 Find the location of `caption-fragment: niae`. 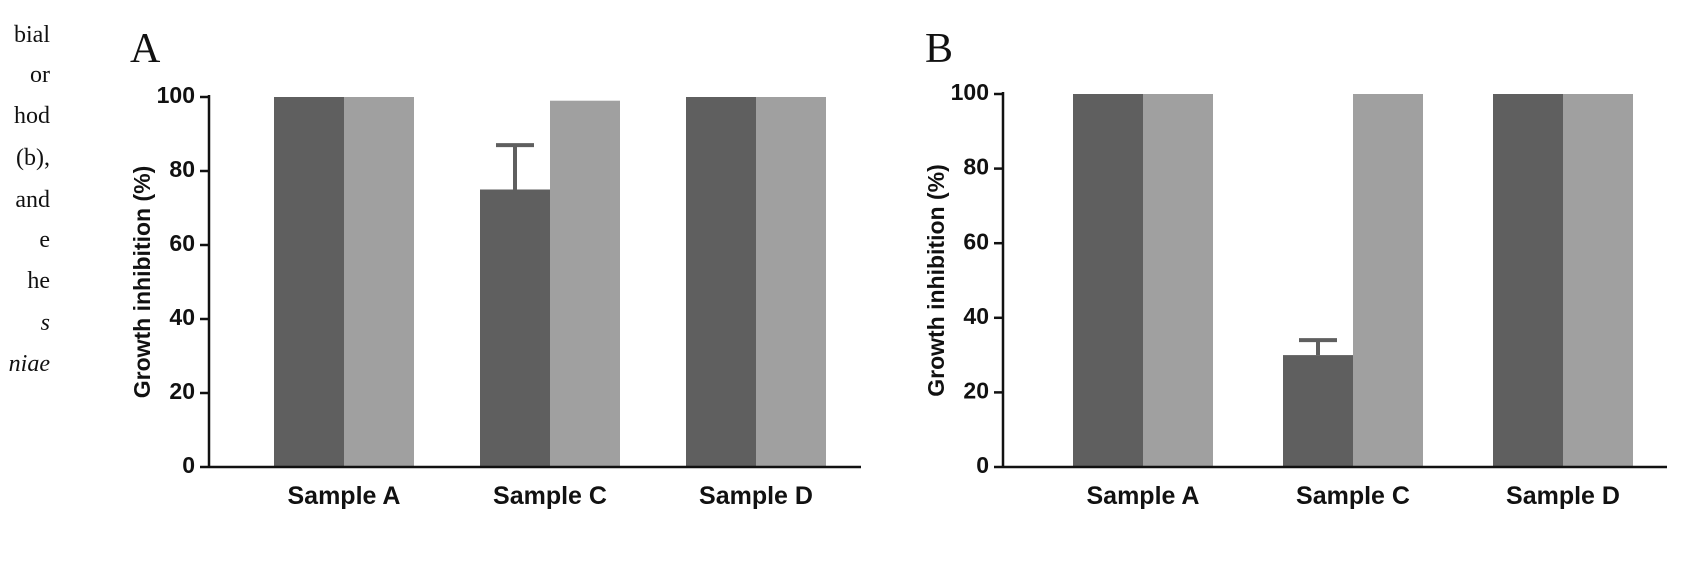

caption-fragment: niae is located at coordinates (30, 364).